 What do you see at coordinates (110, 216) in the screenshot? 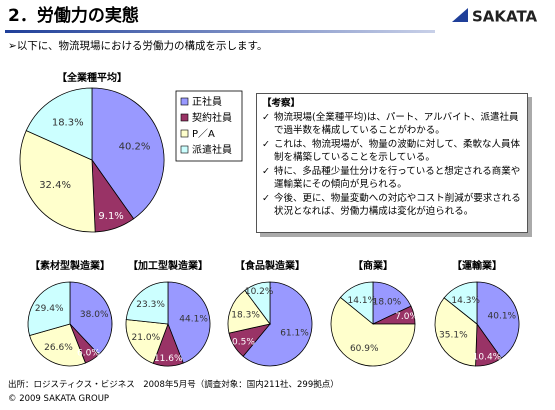
I see `value-label: 9.1%` at bounding box center [110, 216].